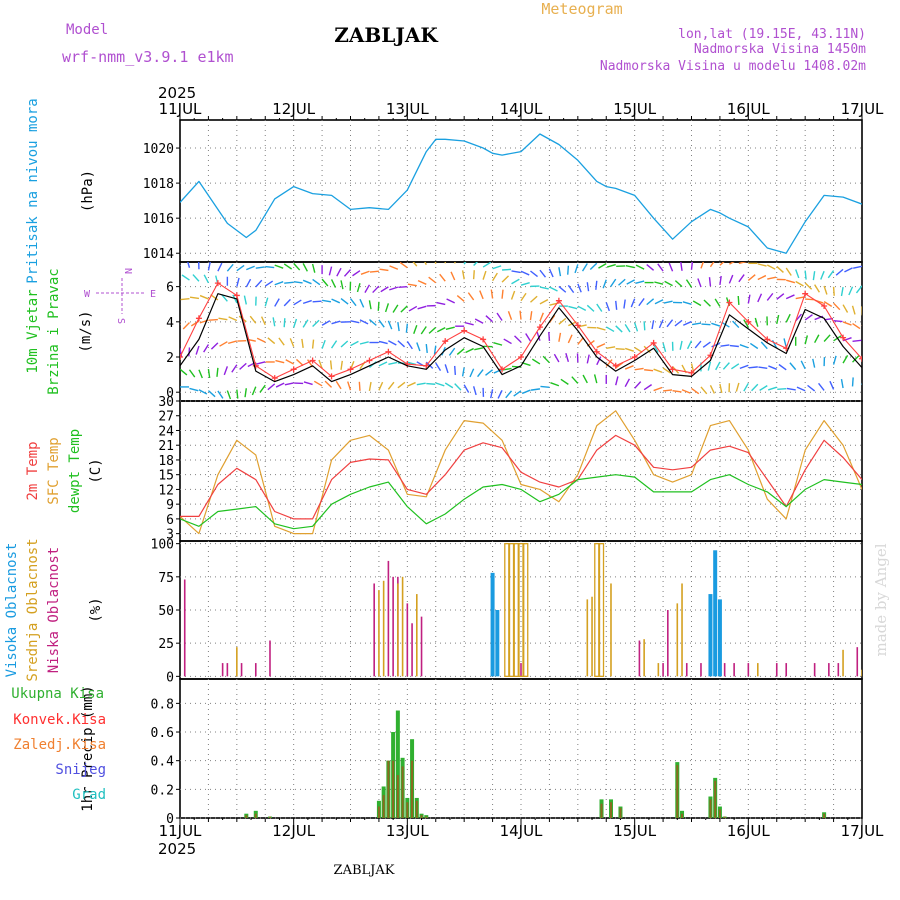 The image size is (900, 900). I want to click on compass-rose: N S W E, so click(120, 296).